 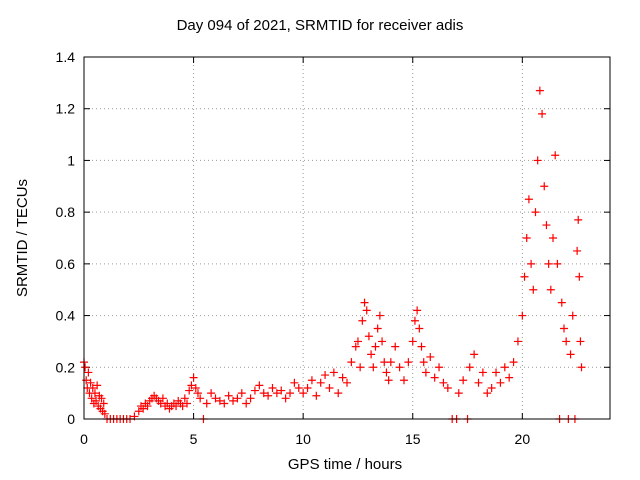 What do you see at coordinates (66, 367) in the screenshot?
I see `y-tick-label: 0.2` at bounding box center [66, 367].